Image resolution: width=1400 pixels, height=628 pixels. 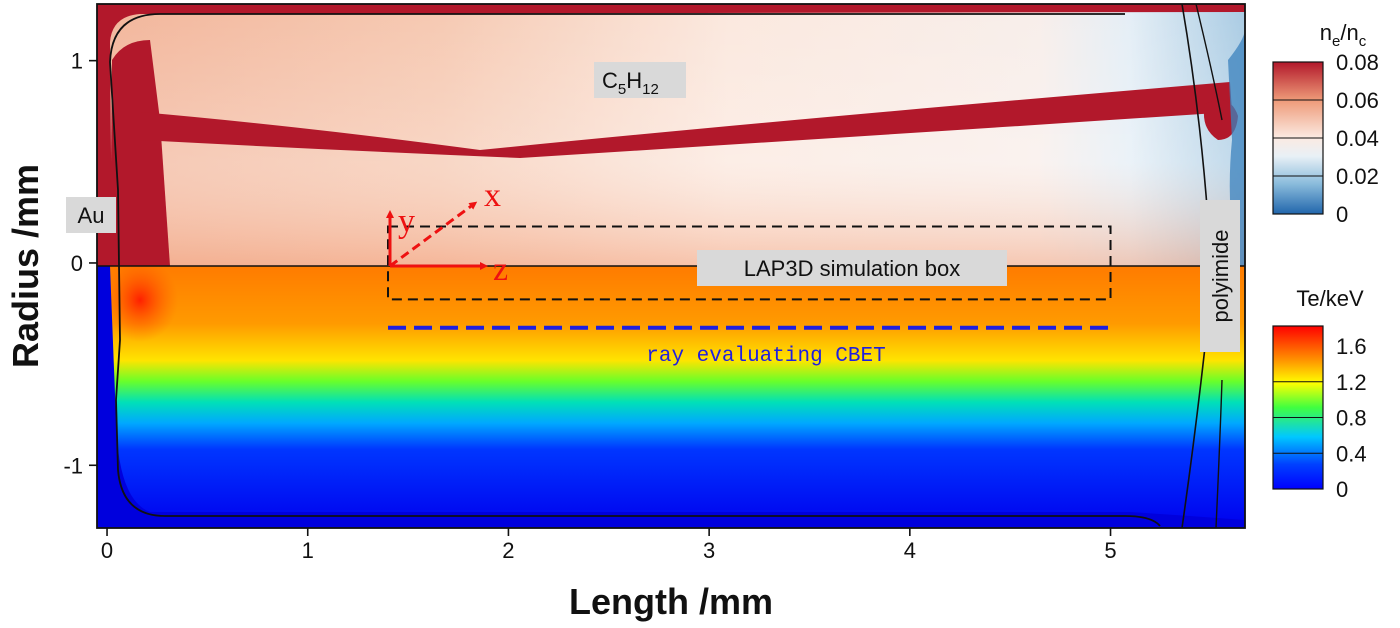 I want to click on laser-entrance-hole-blob, so click(x=1220, y=120).